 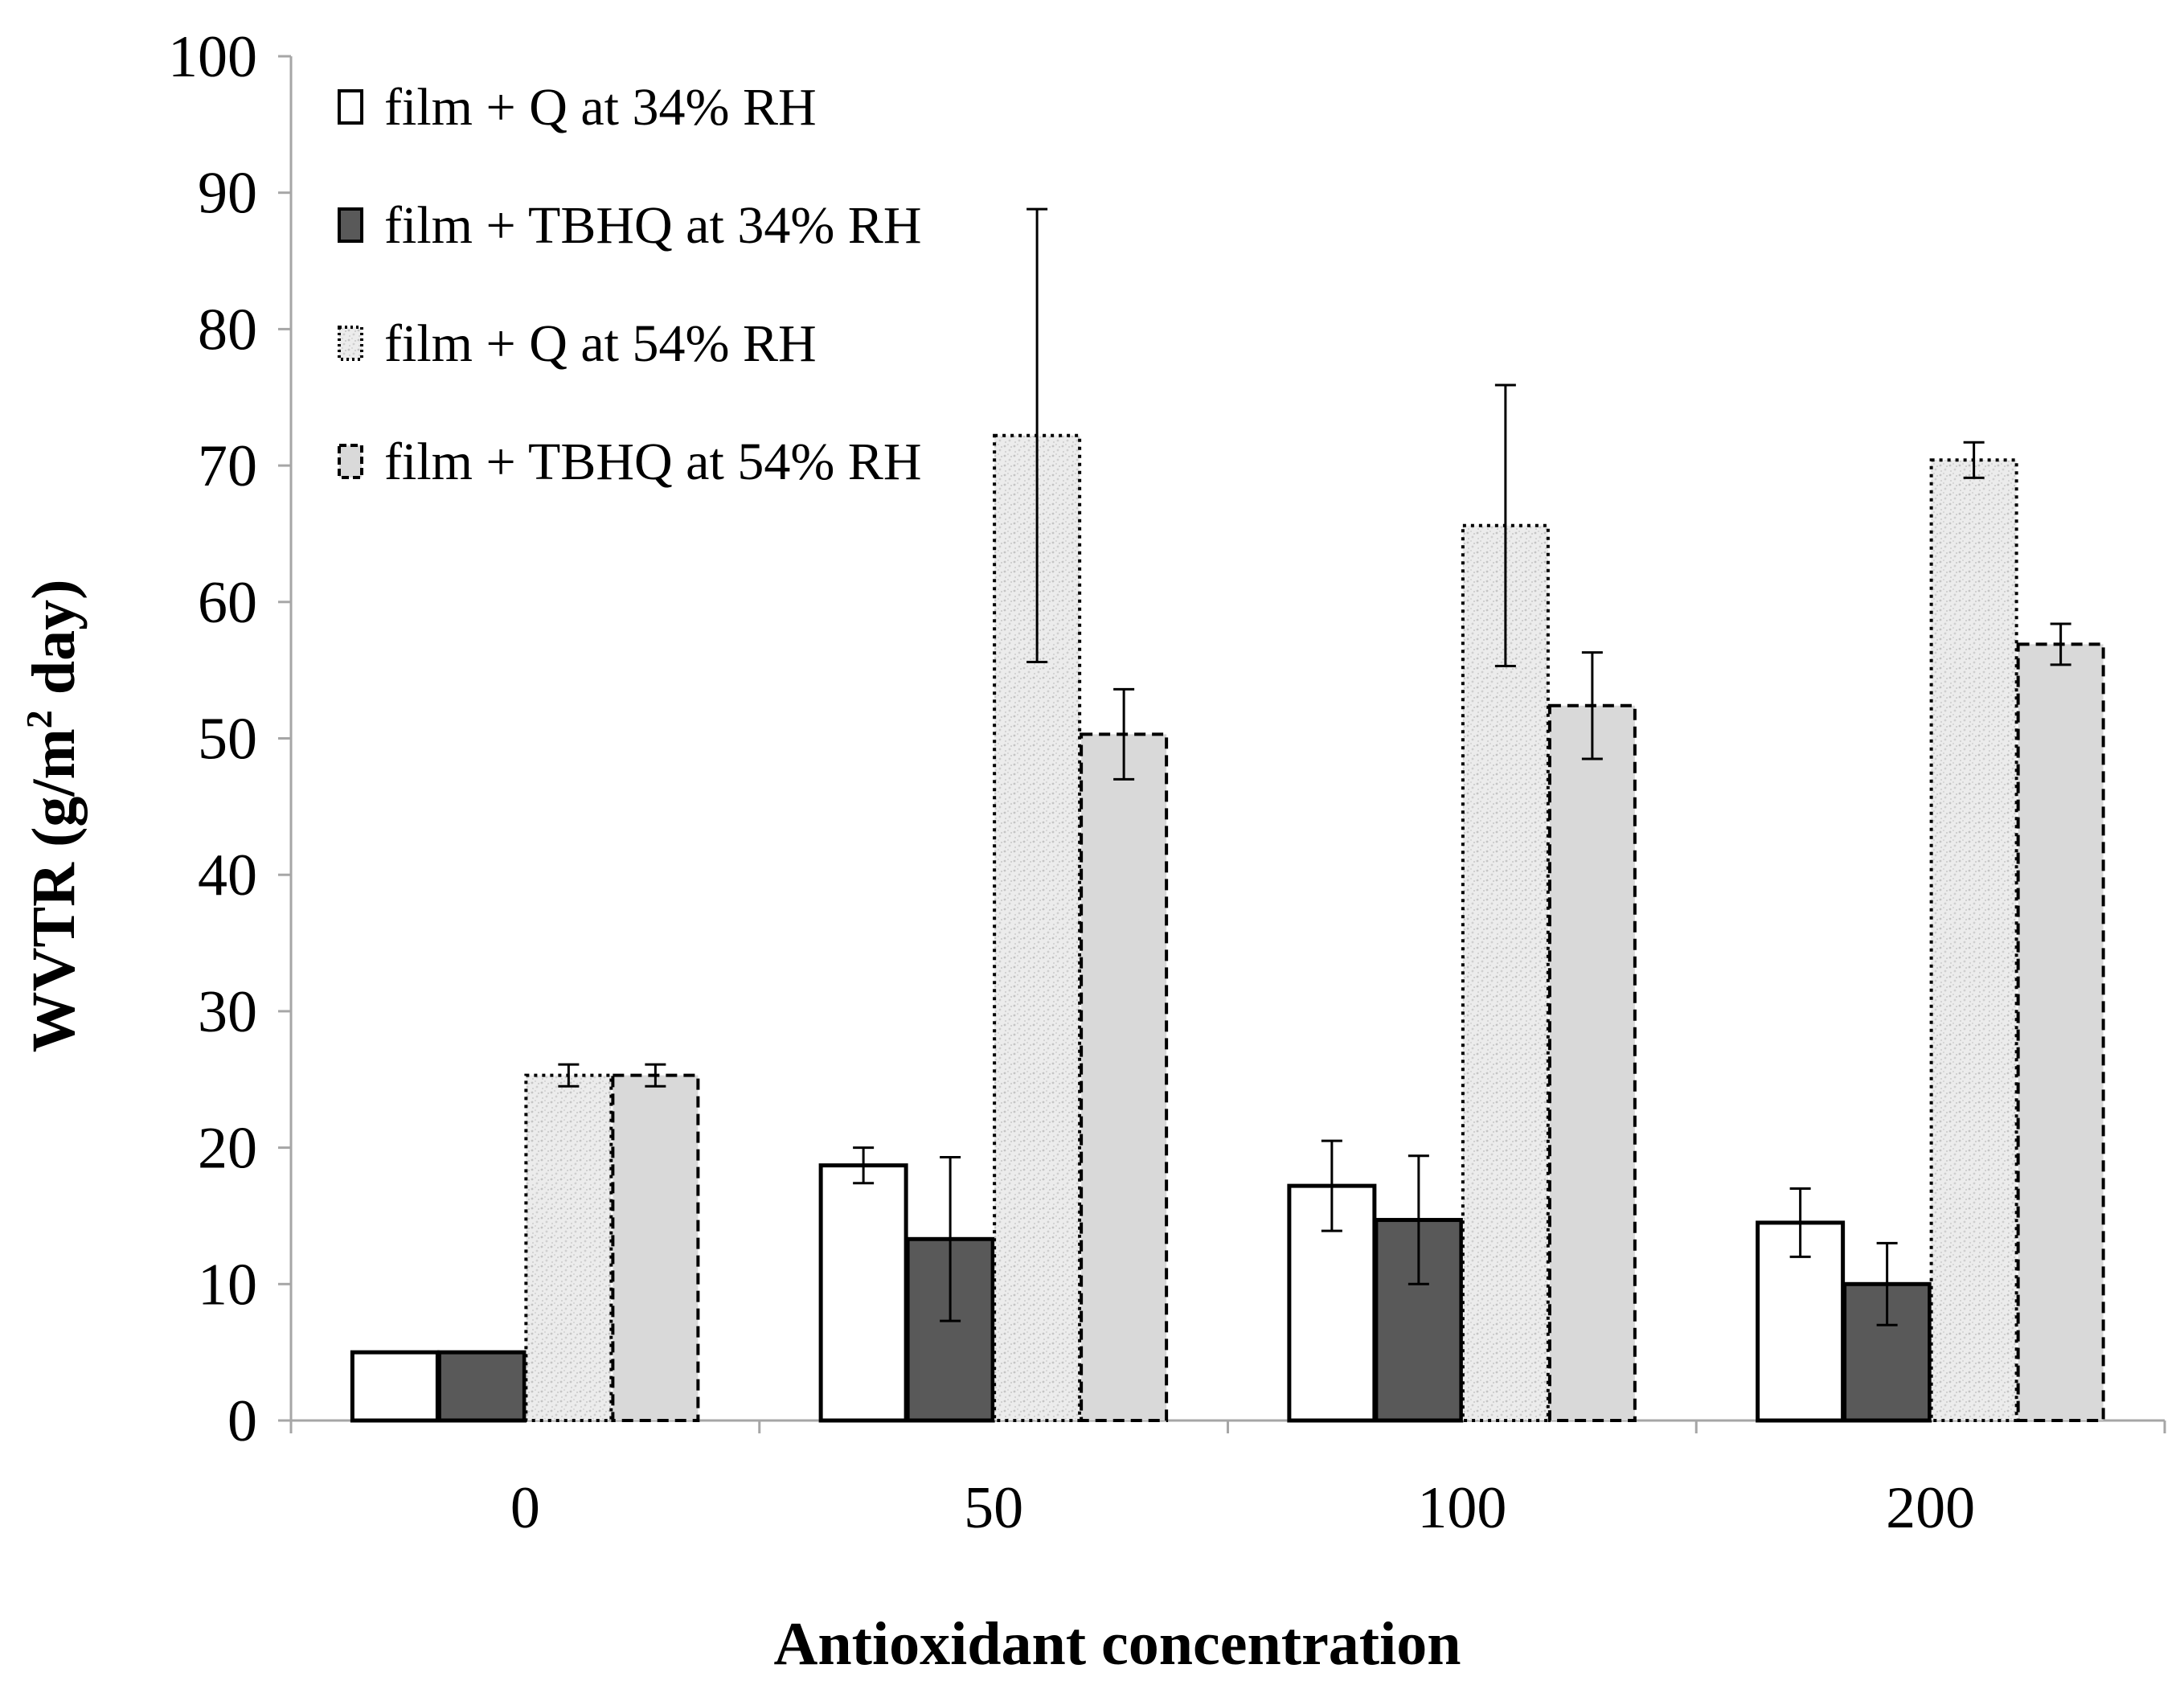 I want to click on y-tick-label: 20, so click(x=227, y=1149).